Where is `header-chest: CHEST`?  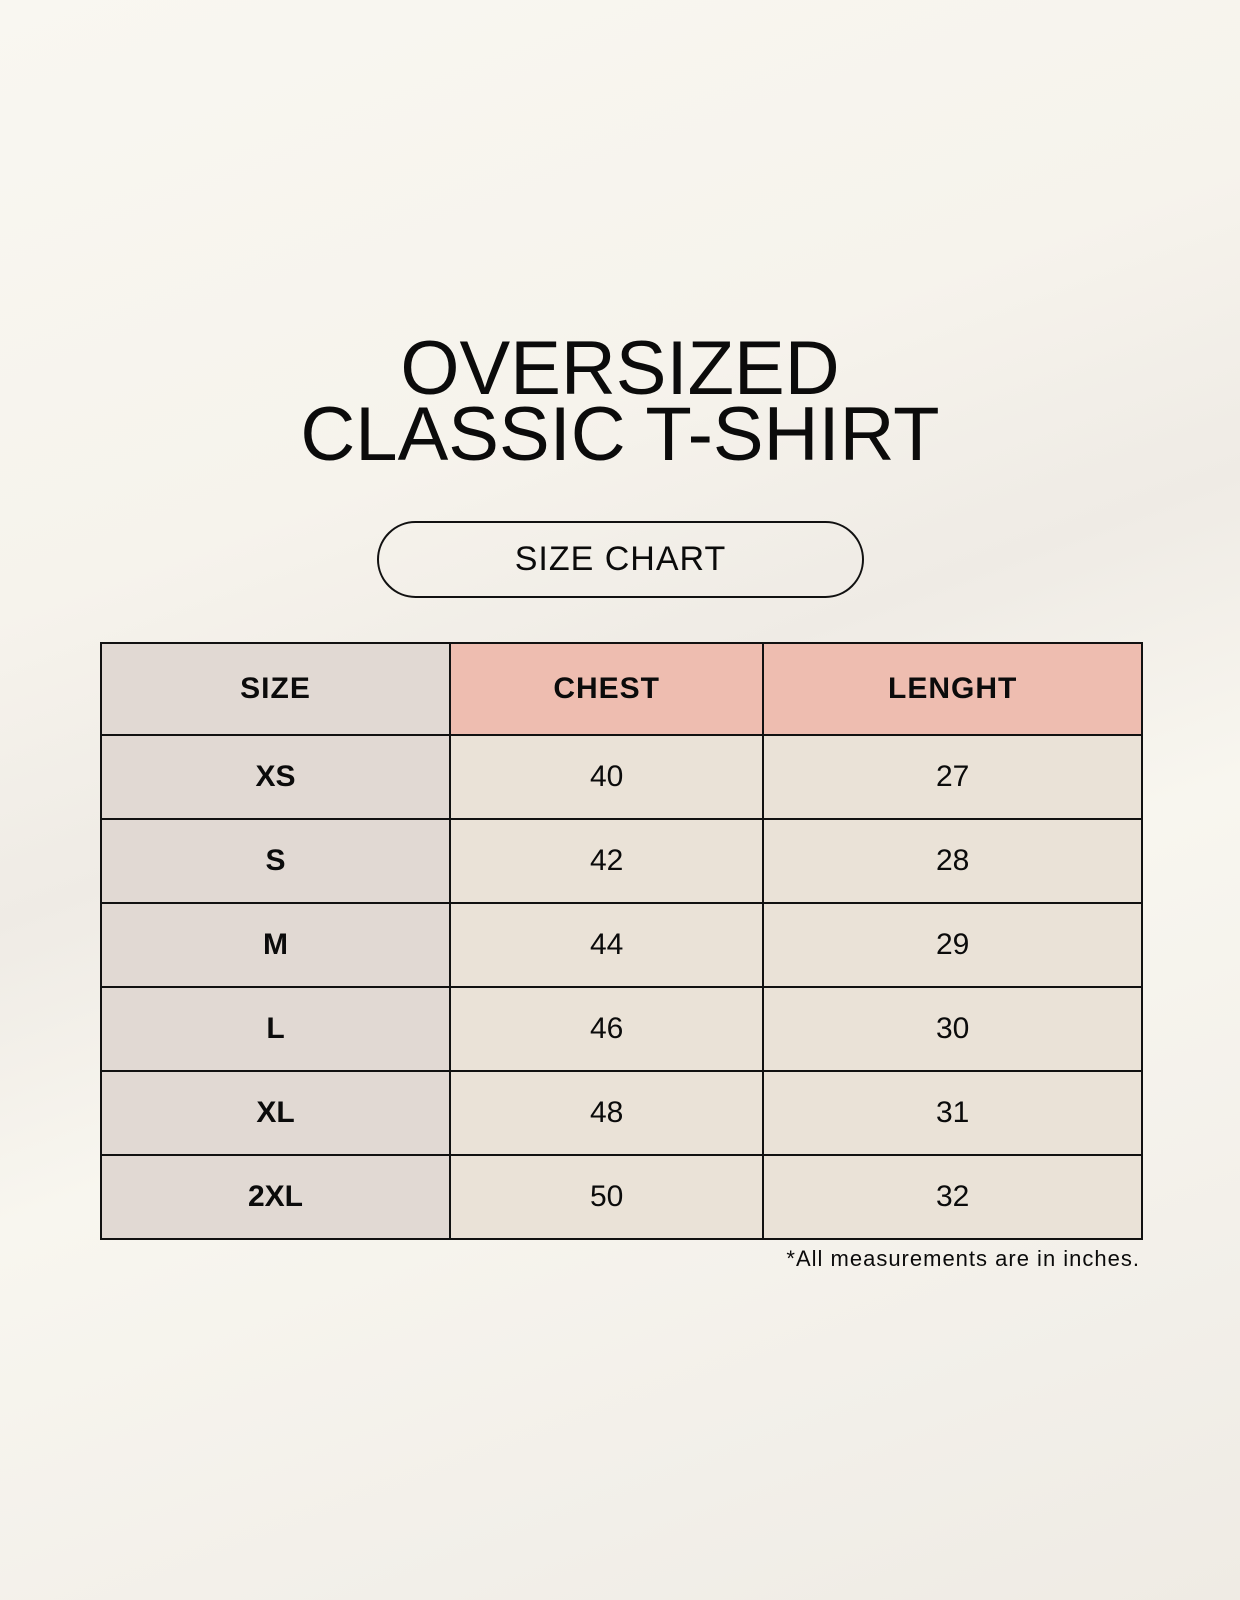 header-chest: CHEST is located at coordinates (606, 689).